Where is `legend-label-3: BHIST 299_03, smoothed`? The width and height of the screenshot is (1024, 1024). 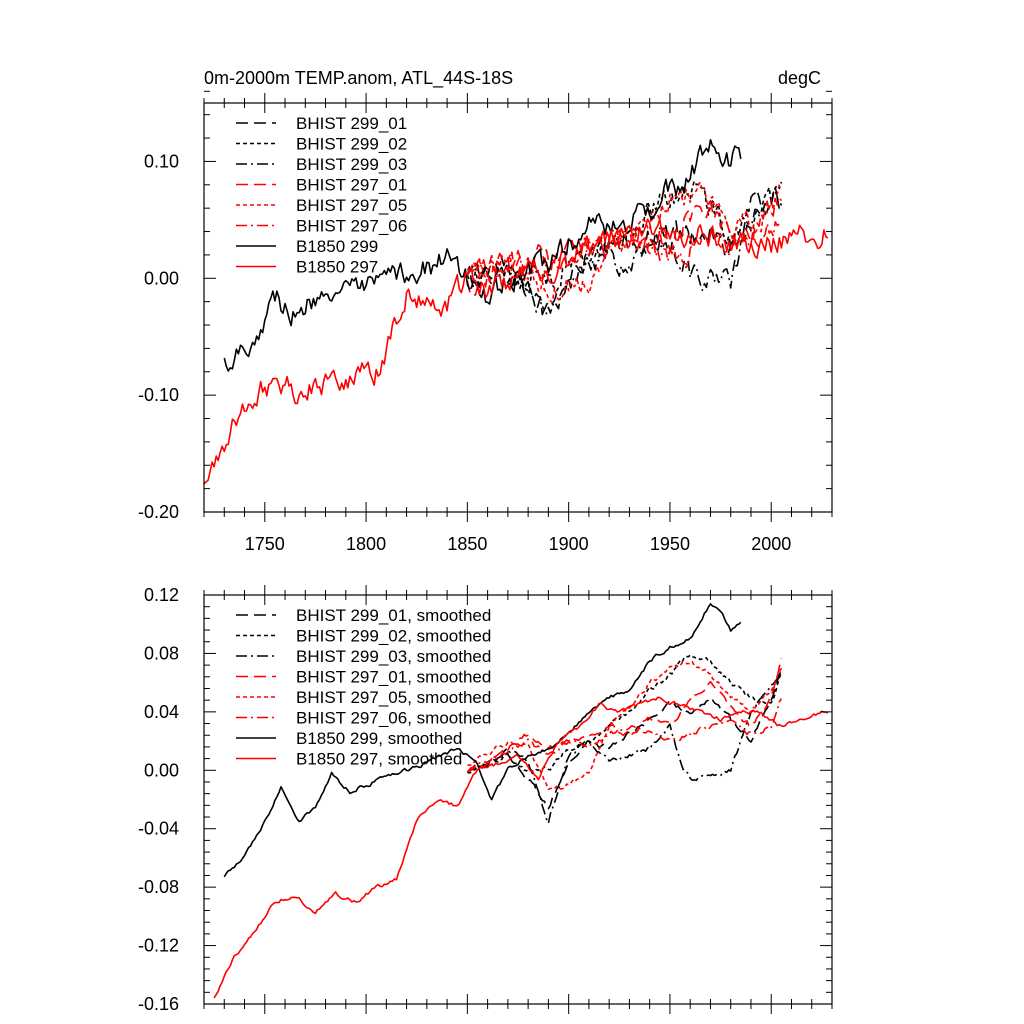
legend-label-3: BHIST 299_03, smoothed is located at coordinates (393, 656).